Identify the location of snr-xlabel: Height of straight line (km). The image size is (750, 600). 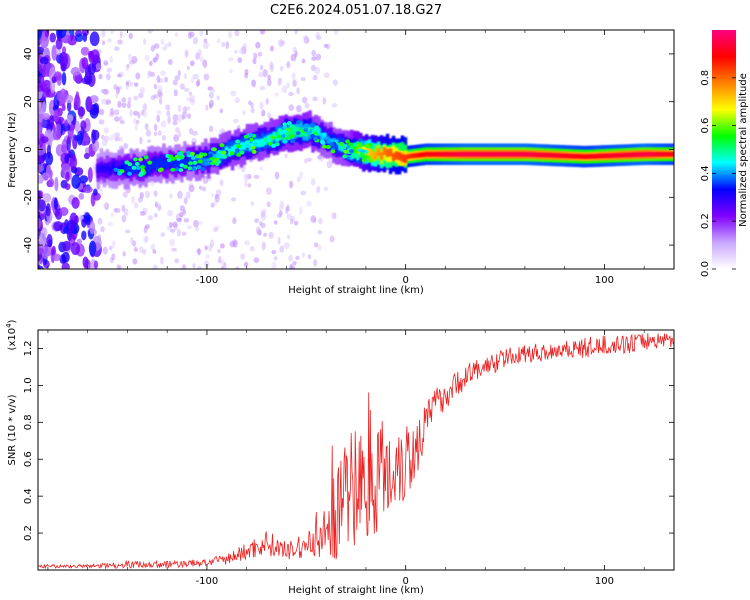
(356, 590).